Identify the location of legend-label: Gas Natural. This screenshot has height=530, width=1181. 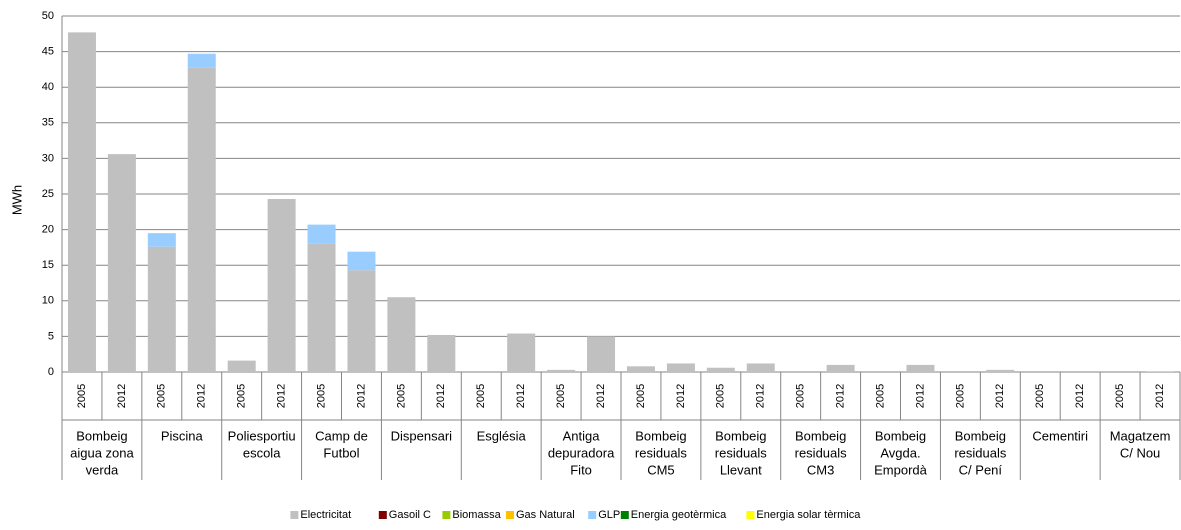
(545, 515).